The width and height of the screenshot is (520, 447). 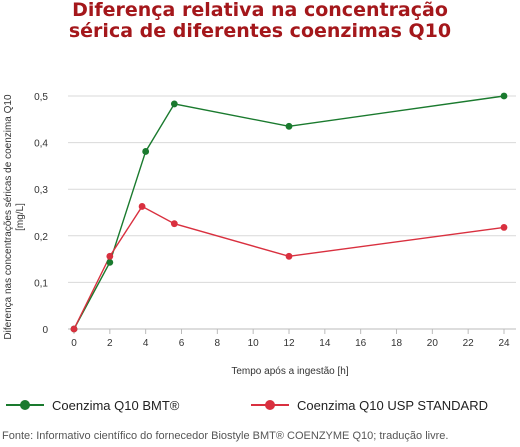 I want to click on legend-label-usp: Coenzima Q10 USP STANDARD, so click(x=392, y=405).